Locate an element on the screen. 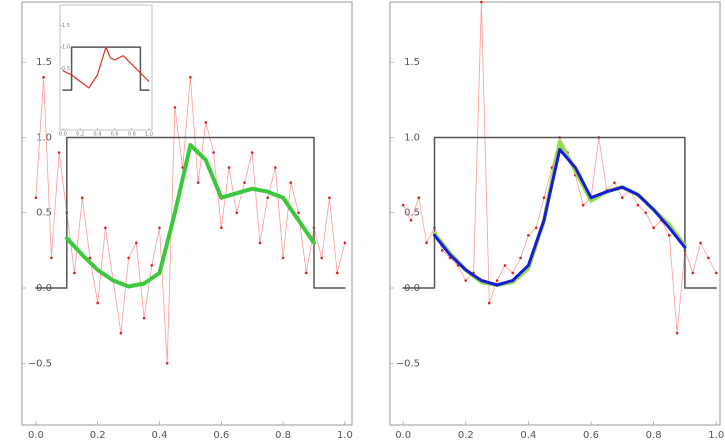  inset-frame is located at coordinates (106, 67).